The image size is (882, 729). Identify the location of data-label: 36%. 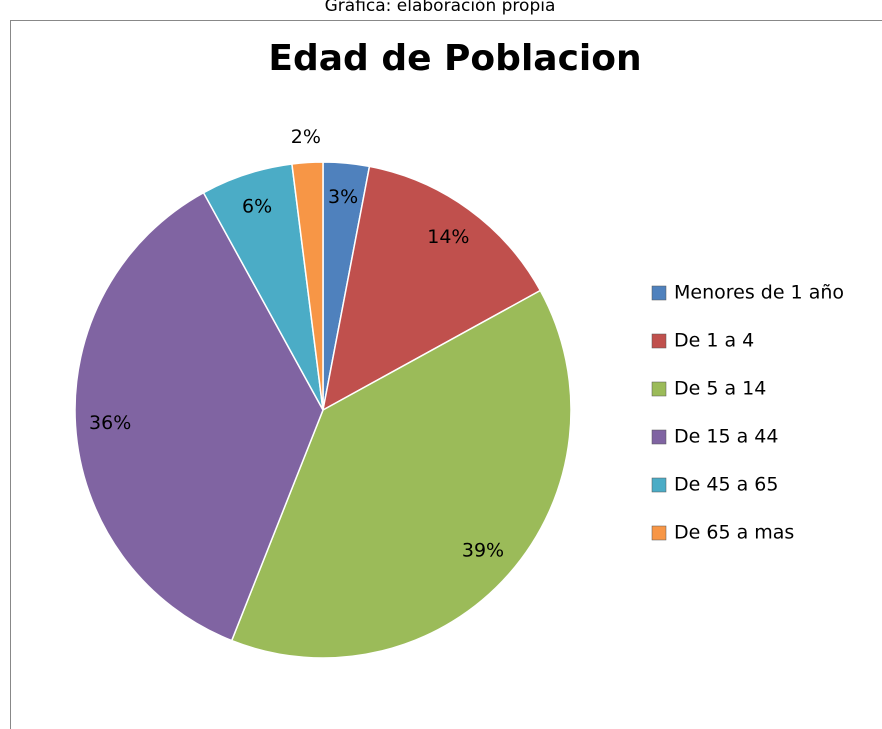
(110, 423).